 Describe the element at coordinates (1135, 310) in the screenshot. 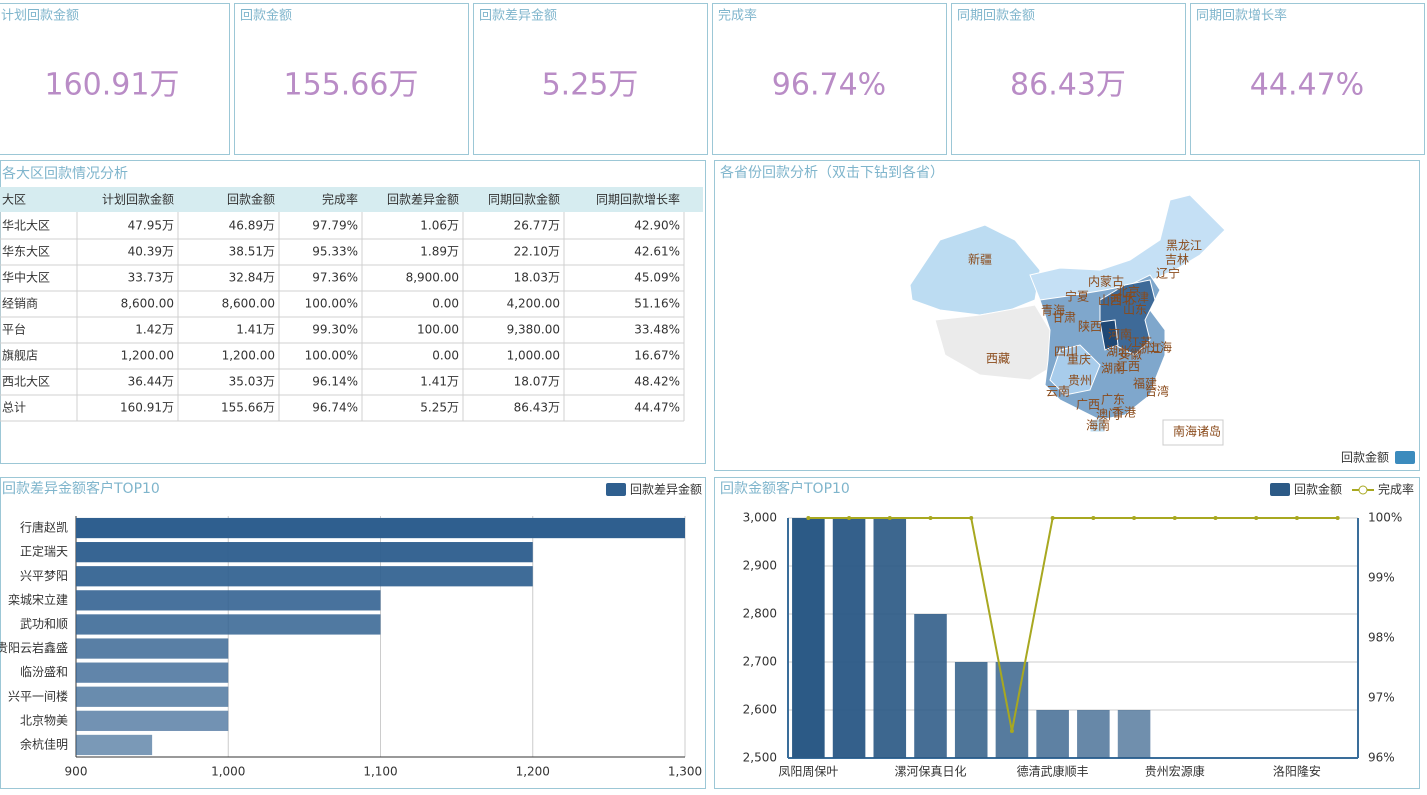

I see `province-label: 山东` at that location.